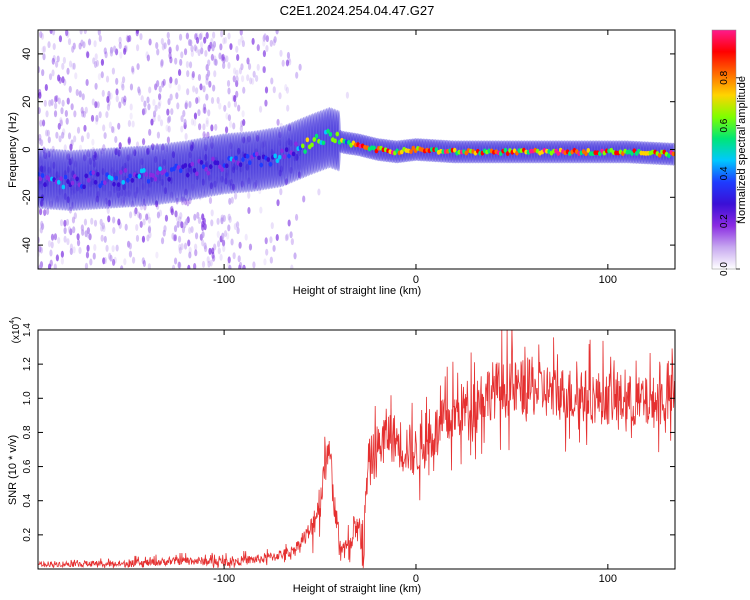  I want to click on y-tick-label: -40, so click(27, 245).